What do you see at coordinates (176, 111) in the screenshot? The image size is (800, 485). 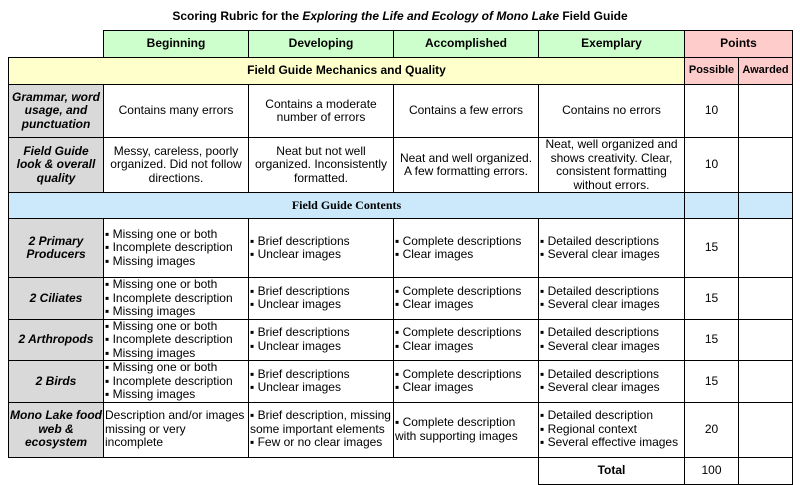 I see `rubric-cell: Contains many errors` at bounding box center [176, 111].